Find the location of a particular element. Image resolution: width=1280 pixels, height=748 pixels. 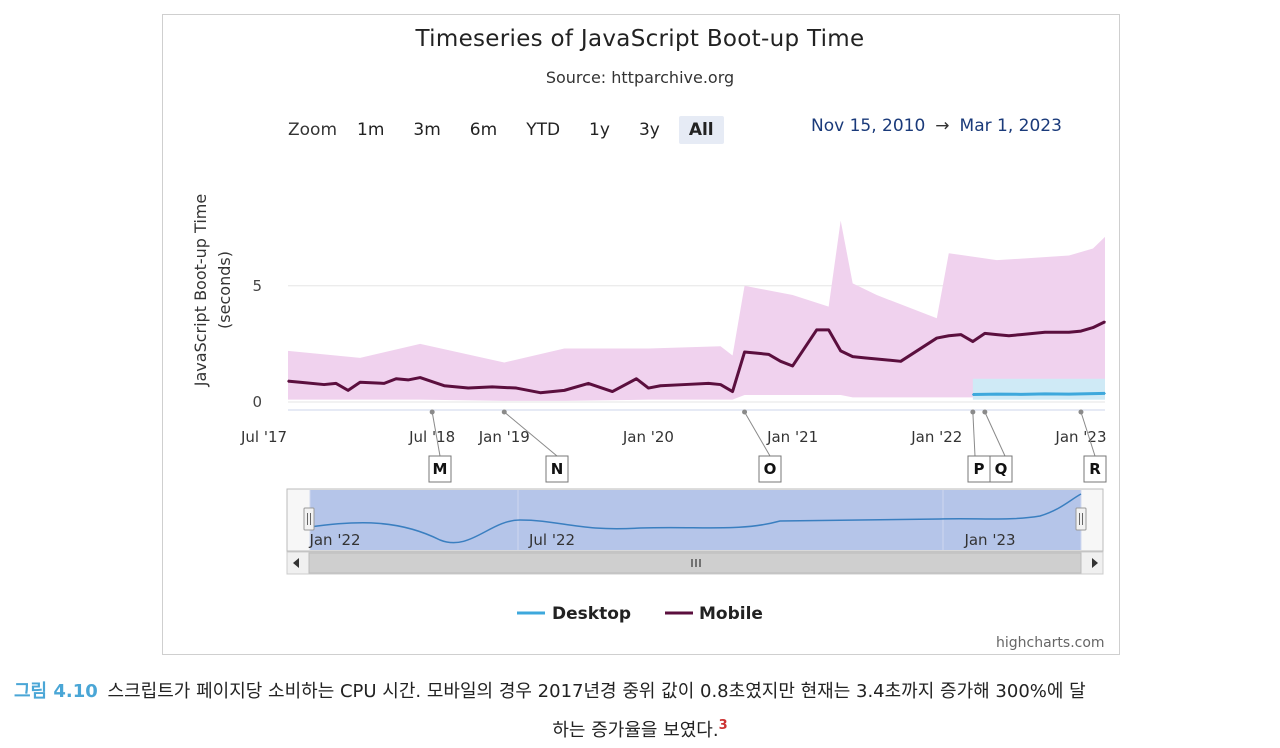

figure-number: 그림 4.10 is located at coordinates (56, 691).